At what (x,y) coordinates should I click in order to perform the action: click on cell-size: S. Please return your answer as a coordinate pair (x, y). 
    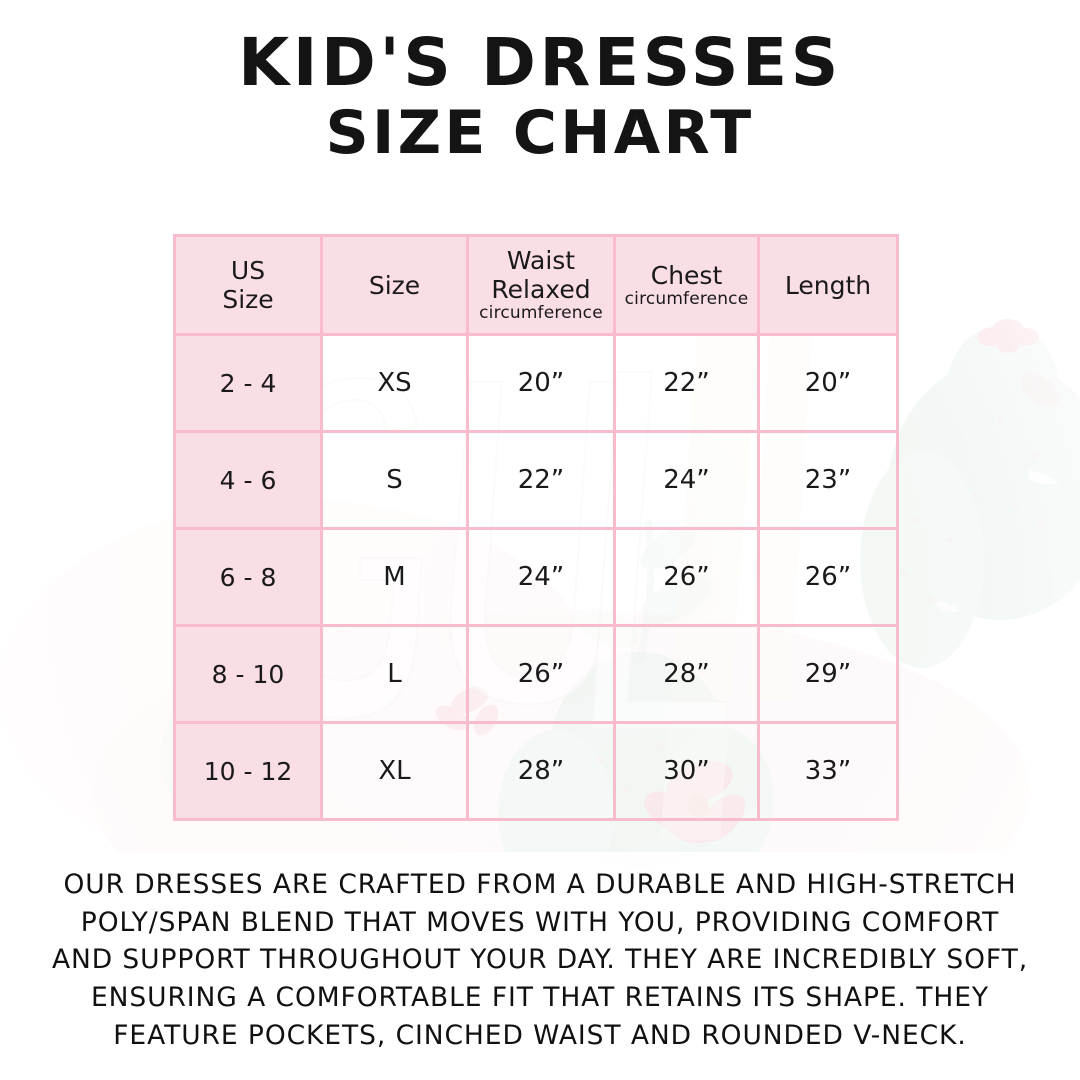
    Looking at the image, I should click on (394, 480).